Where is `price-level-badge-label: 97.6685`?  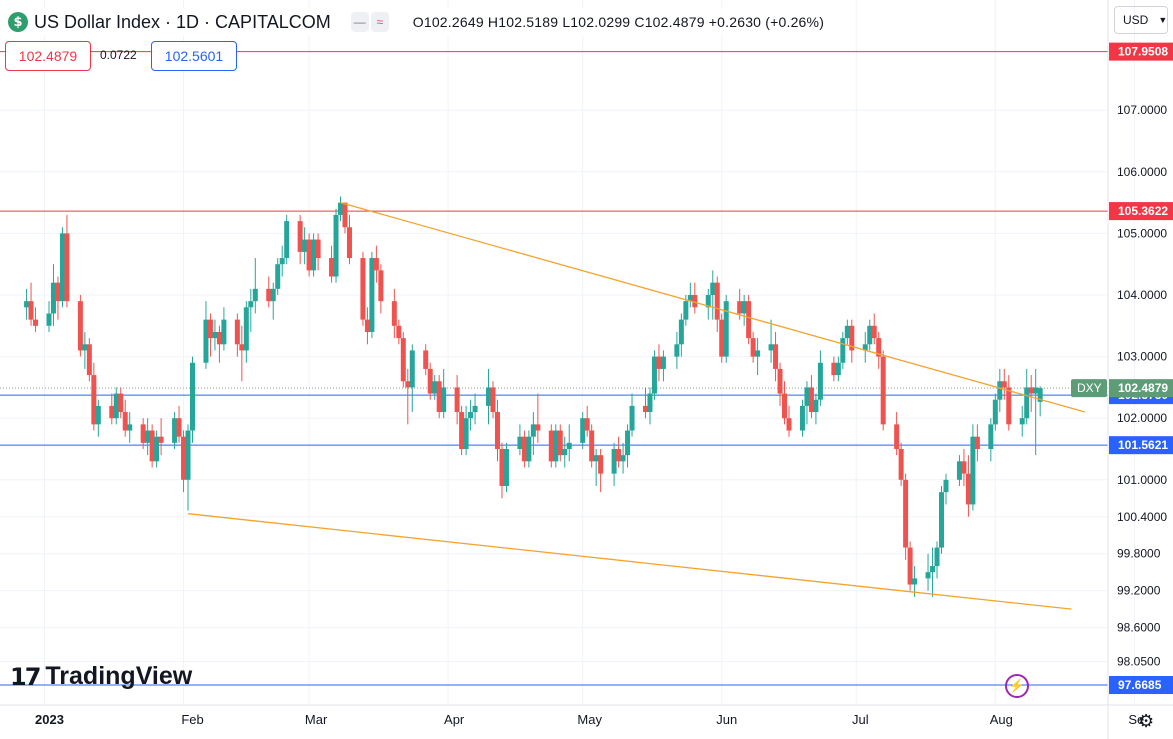
price-level-badge-label: 97.6685 is located at coordinates (1140, 685).